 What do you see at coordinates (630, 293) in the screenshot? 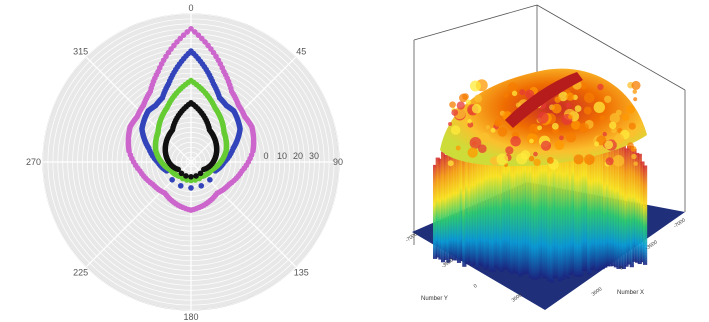
I see `x-axis-label: Number X` at bounding box center [630, 293].